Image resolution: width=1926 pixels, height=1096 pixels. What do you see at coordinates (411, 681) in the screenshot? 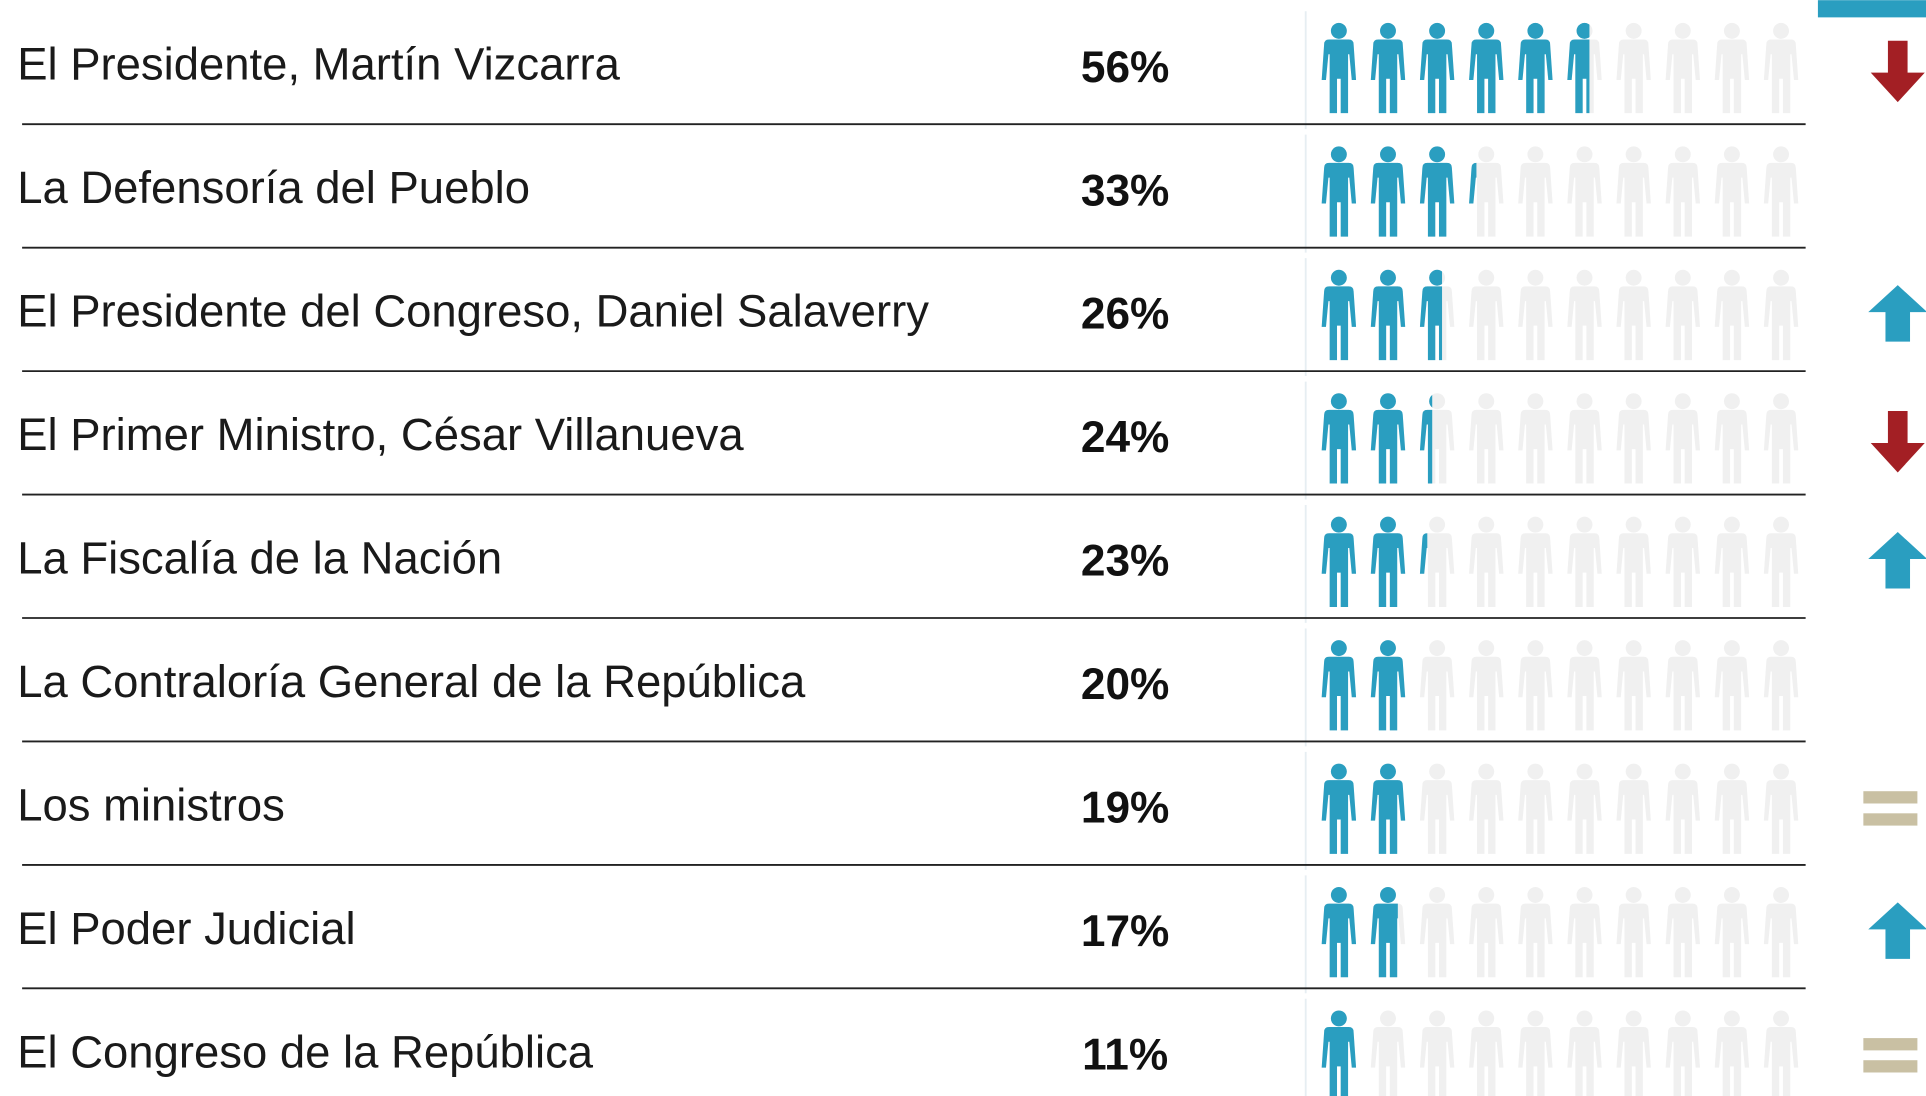
I see `category-label: La Contraloría General de la República` at bounding box center [411, 681].